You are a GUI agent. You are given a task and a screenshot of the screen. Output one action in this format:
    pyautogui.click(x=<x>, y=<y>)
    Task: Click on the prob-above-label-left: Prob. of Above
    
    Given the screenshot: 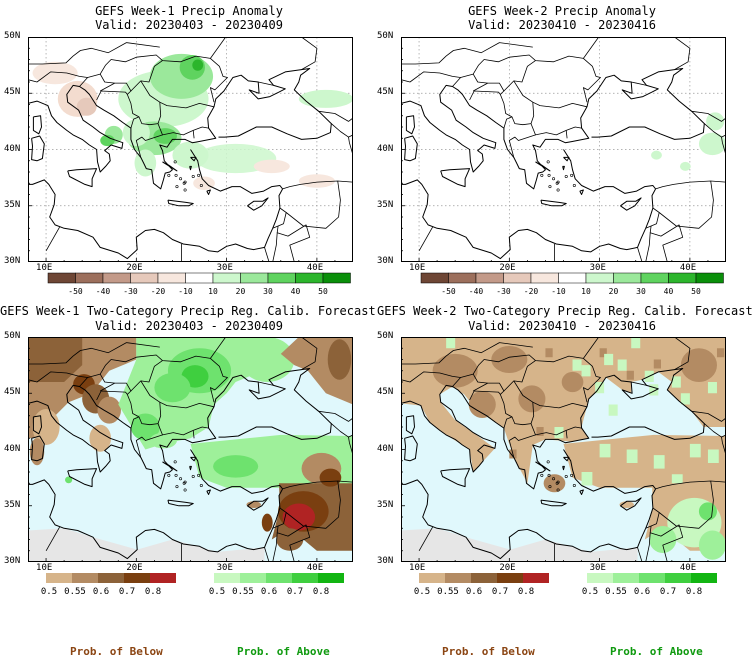 What is the action you would take?
    pyautogui.click(x=283, y=651)
    